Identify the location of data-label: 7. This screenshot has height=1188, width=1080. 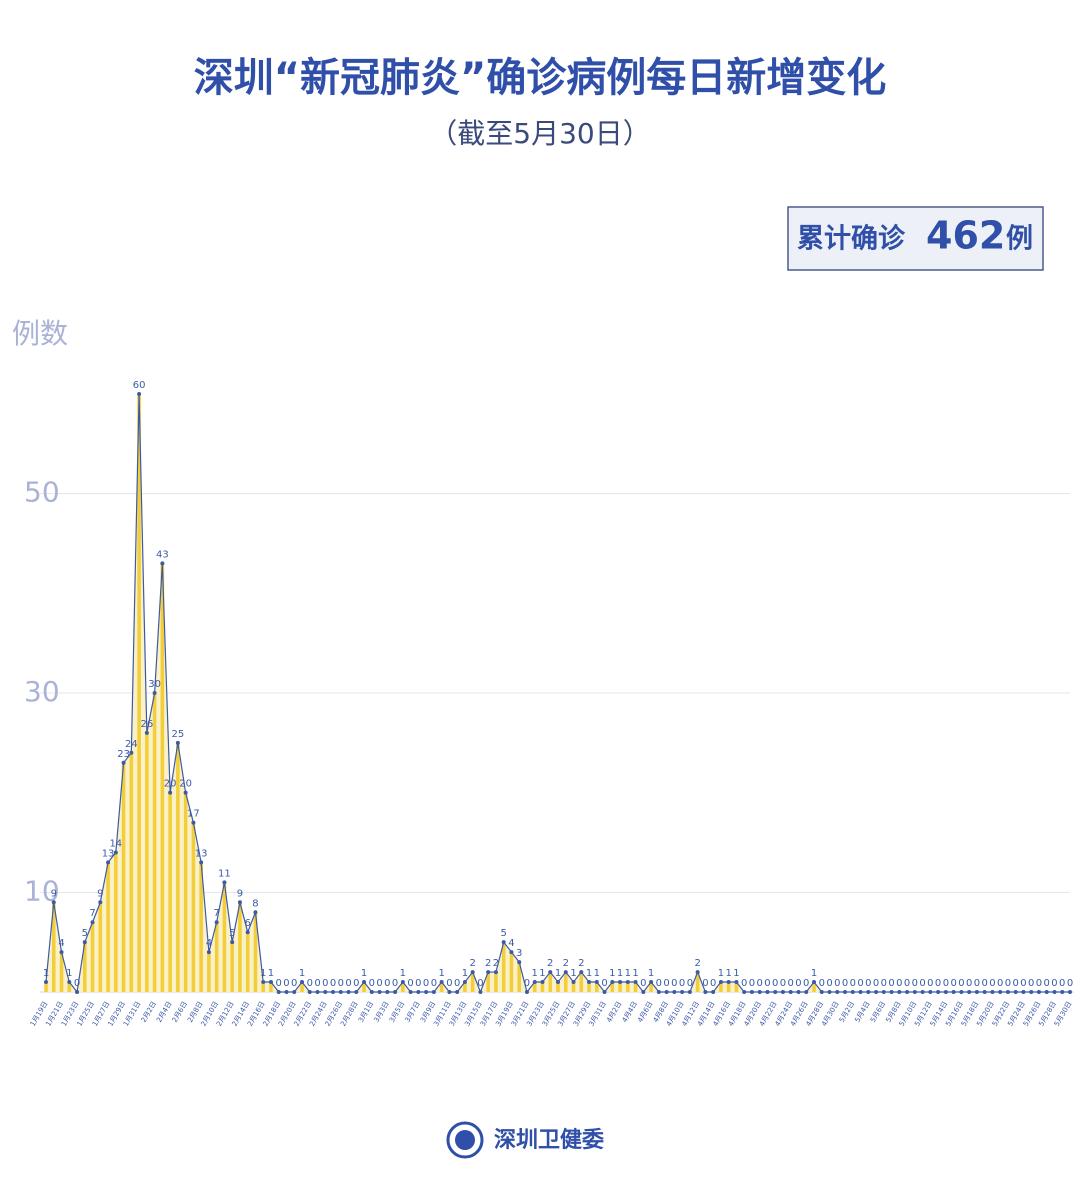
(216, 913).